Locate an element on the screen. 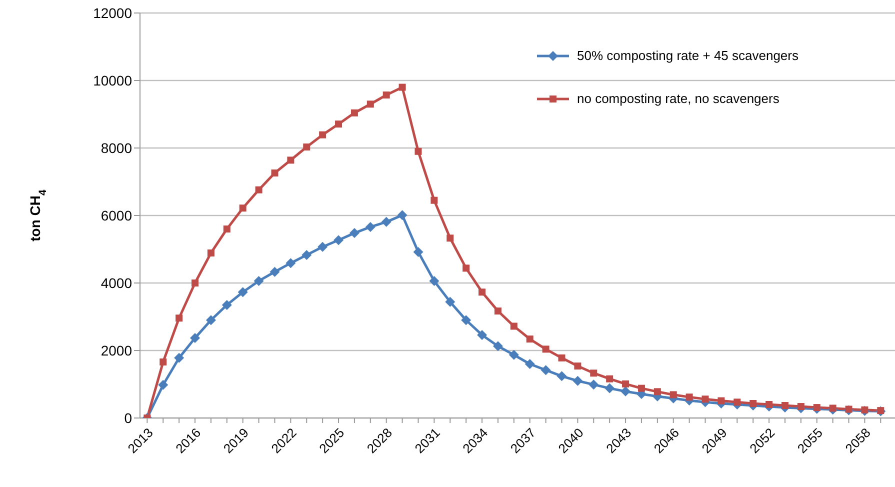 The height and width of the screenshot is (487, 895). y-tick-label: 0 is located at coordinates (128, 418).